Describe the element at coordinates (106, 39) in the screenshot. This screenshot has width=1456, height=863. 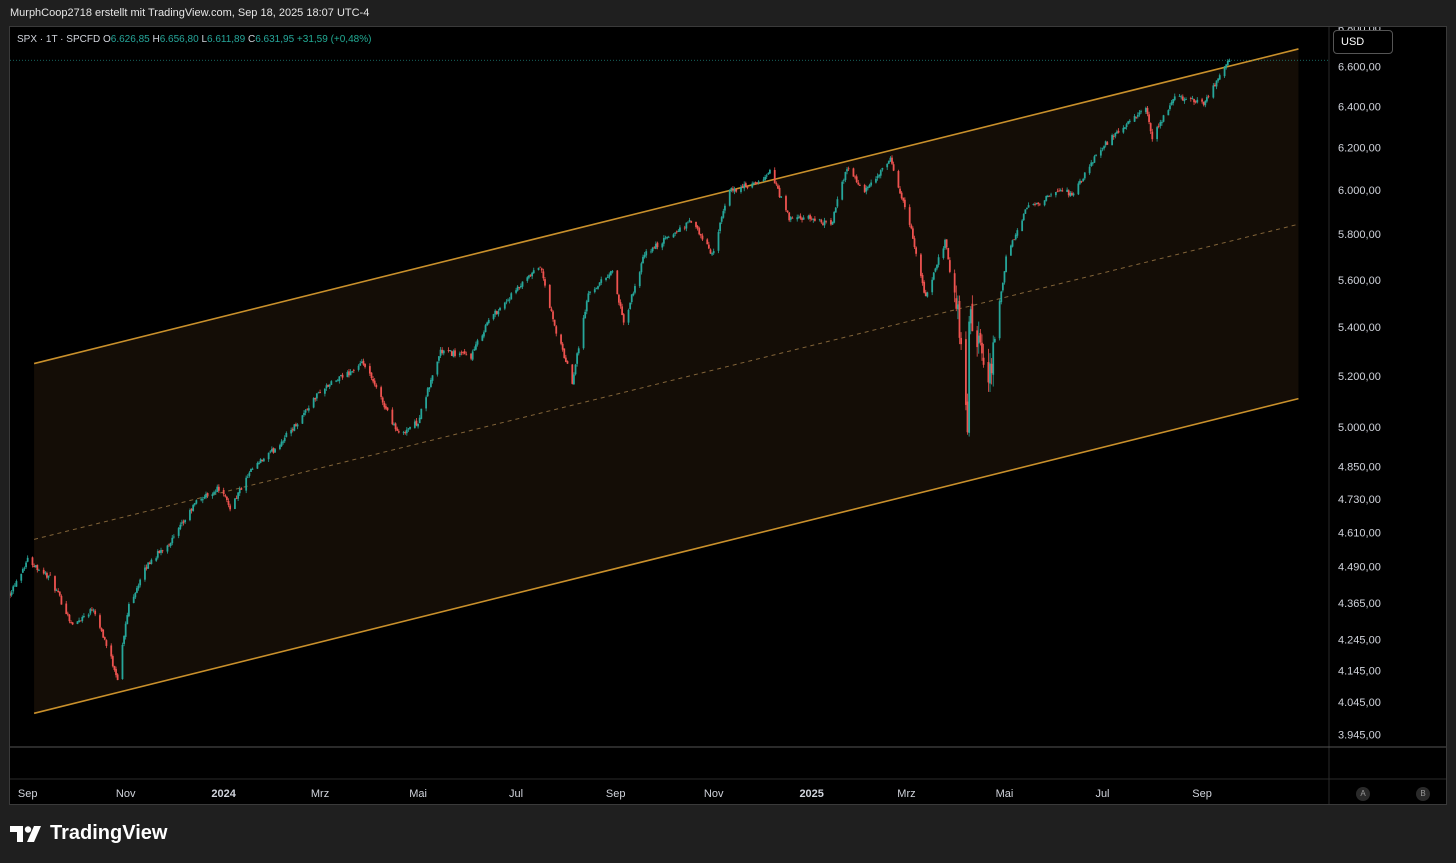
I see `open-label: O` at that location.